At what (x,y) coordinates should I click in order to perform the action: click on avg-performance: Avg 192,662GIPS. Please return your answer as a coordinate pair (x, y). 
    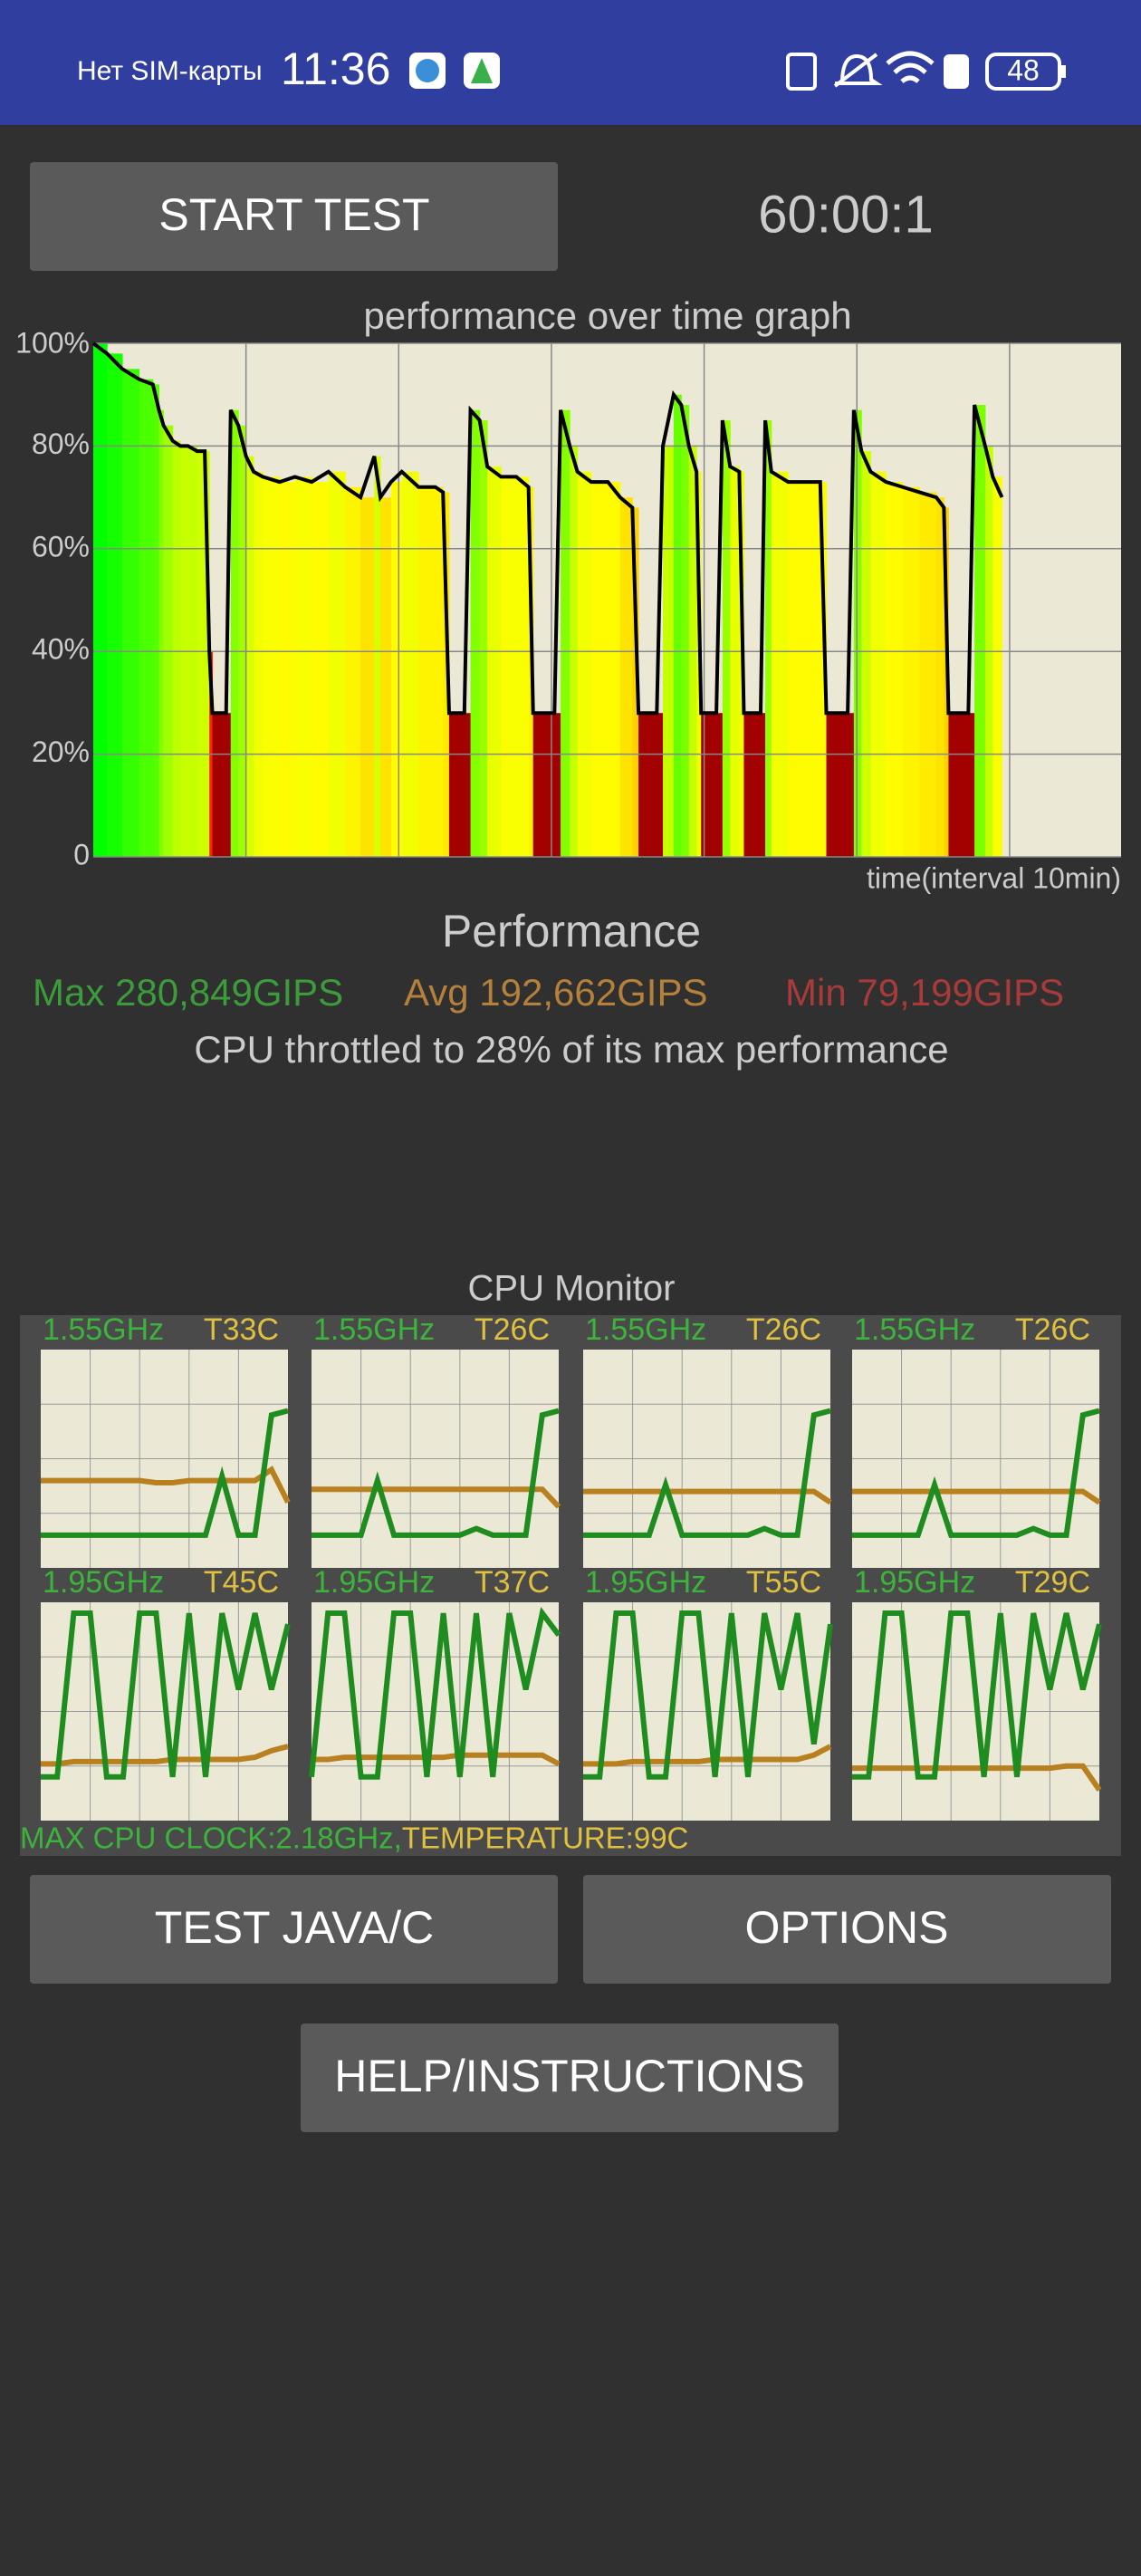
    Looking at the image, I should click on (556, 992).